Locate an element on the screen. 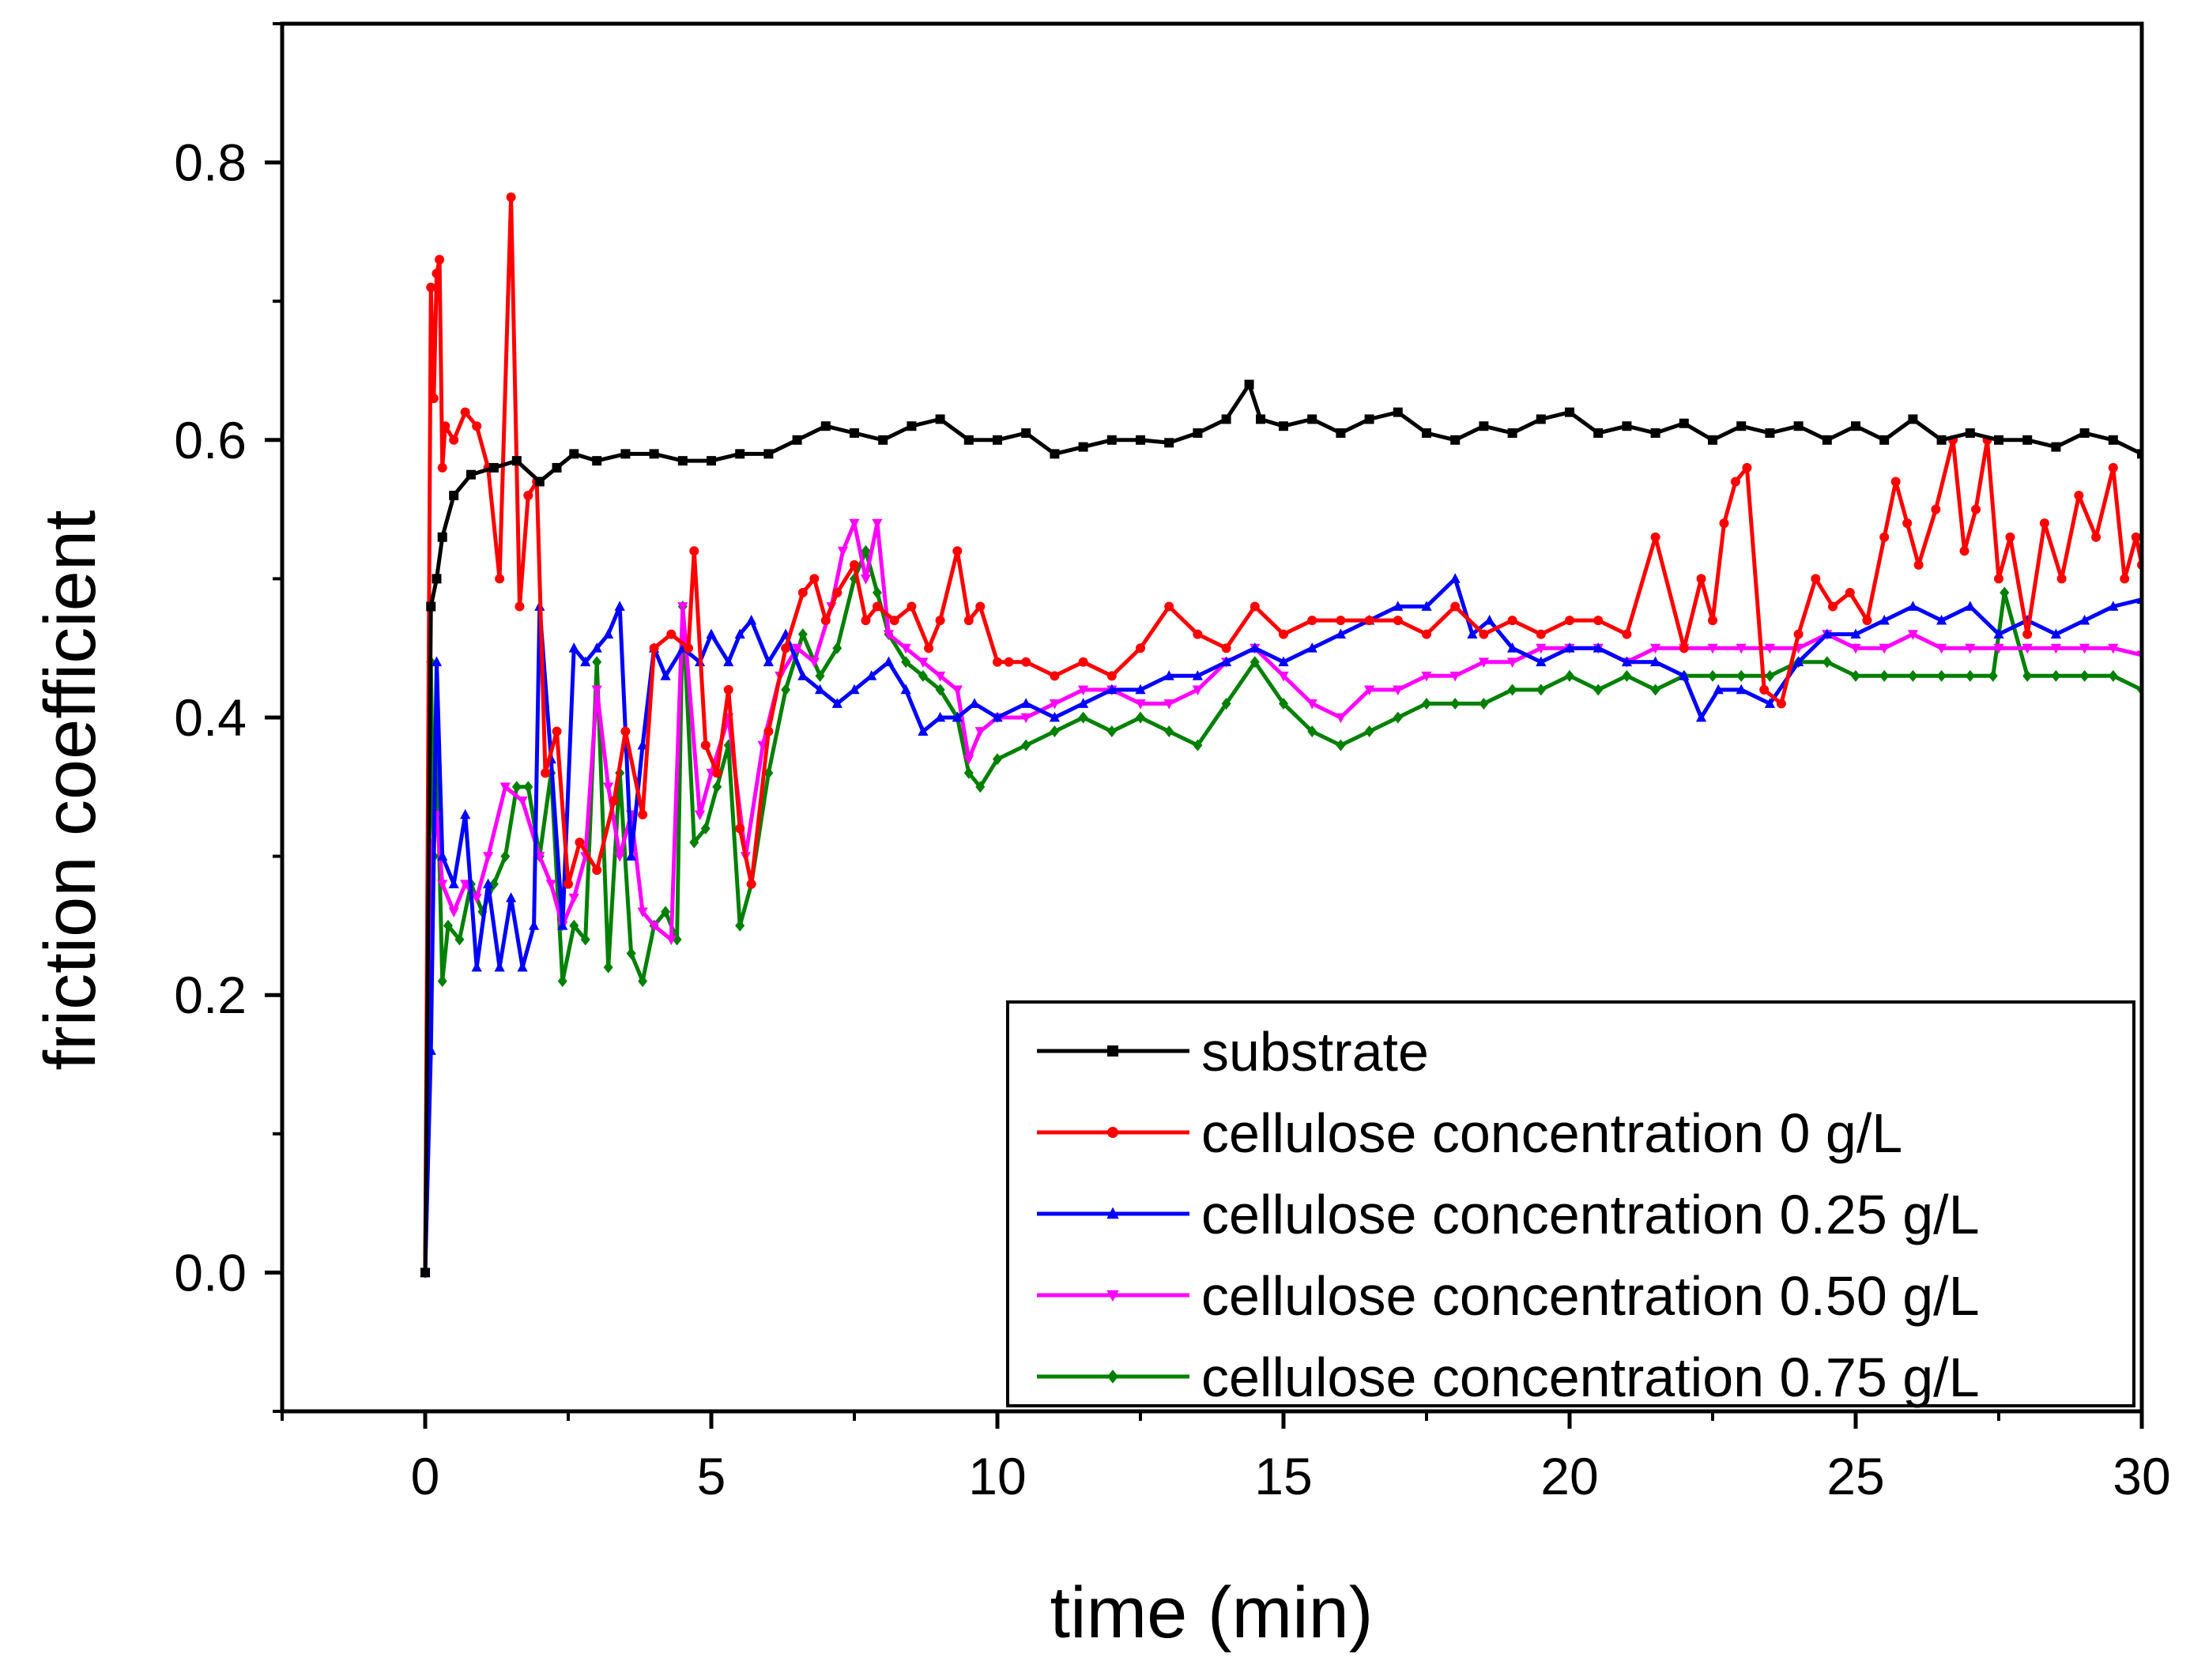 Image resolution: width=2190 pixels, height=1680 pixels. x-axis-title: time (min) is located at coordinates (1212, 1613).